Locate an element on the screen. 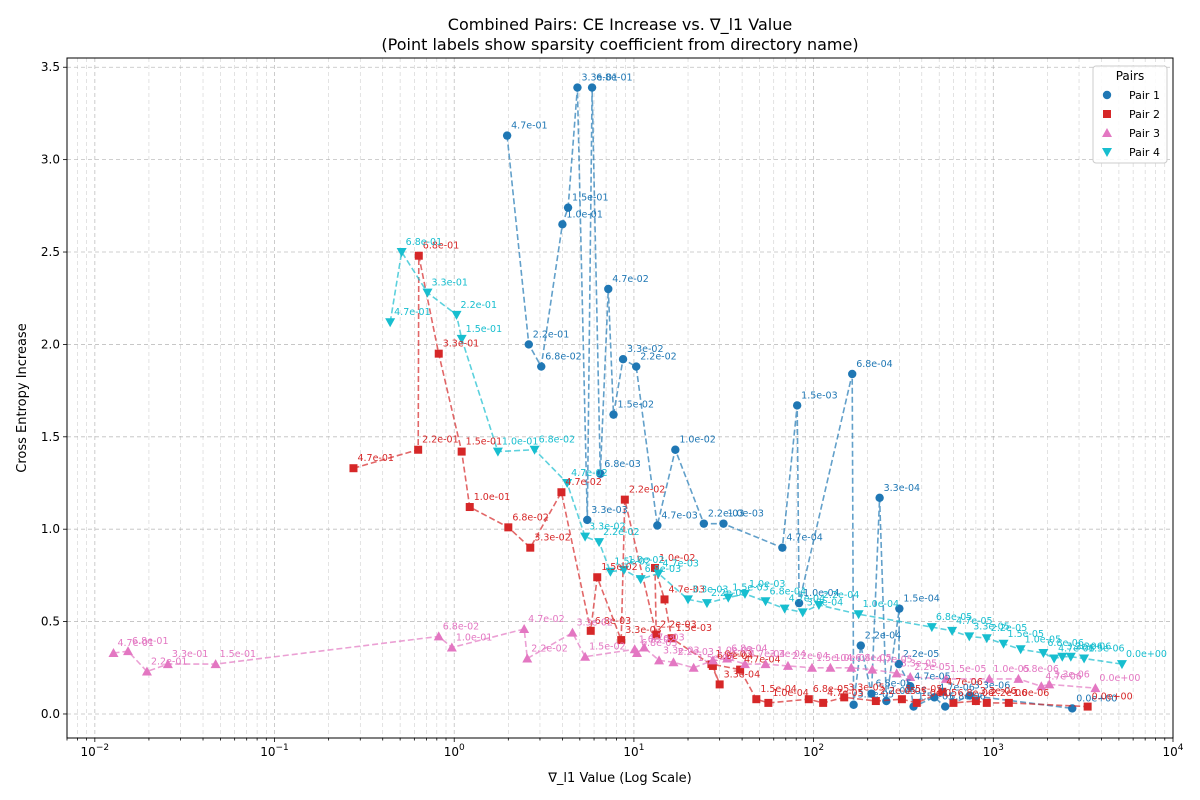 This screenshot has width=1200, height=800. legend: Pairs Pair 1 Pair 2 Pair 3 Pair 4 is located at coordinates (1130, 114).